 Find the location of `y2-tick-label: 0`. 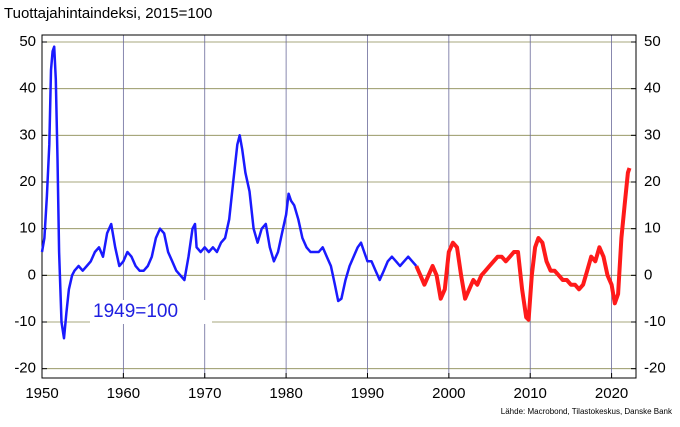

y2-tick-label: 0 is located at coordinates (648, 274).